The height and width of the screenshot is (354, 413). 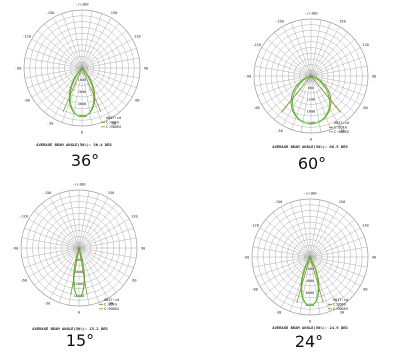 What do you see at coordinates (111, 304) in the screenshot?
I see `angle-tick-label: 30` at bounding box center [111, 304].